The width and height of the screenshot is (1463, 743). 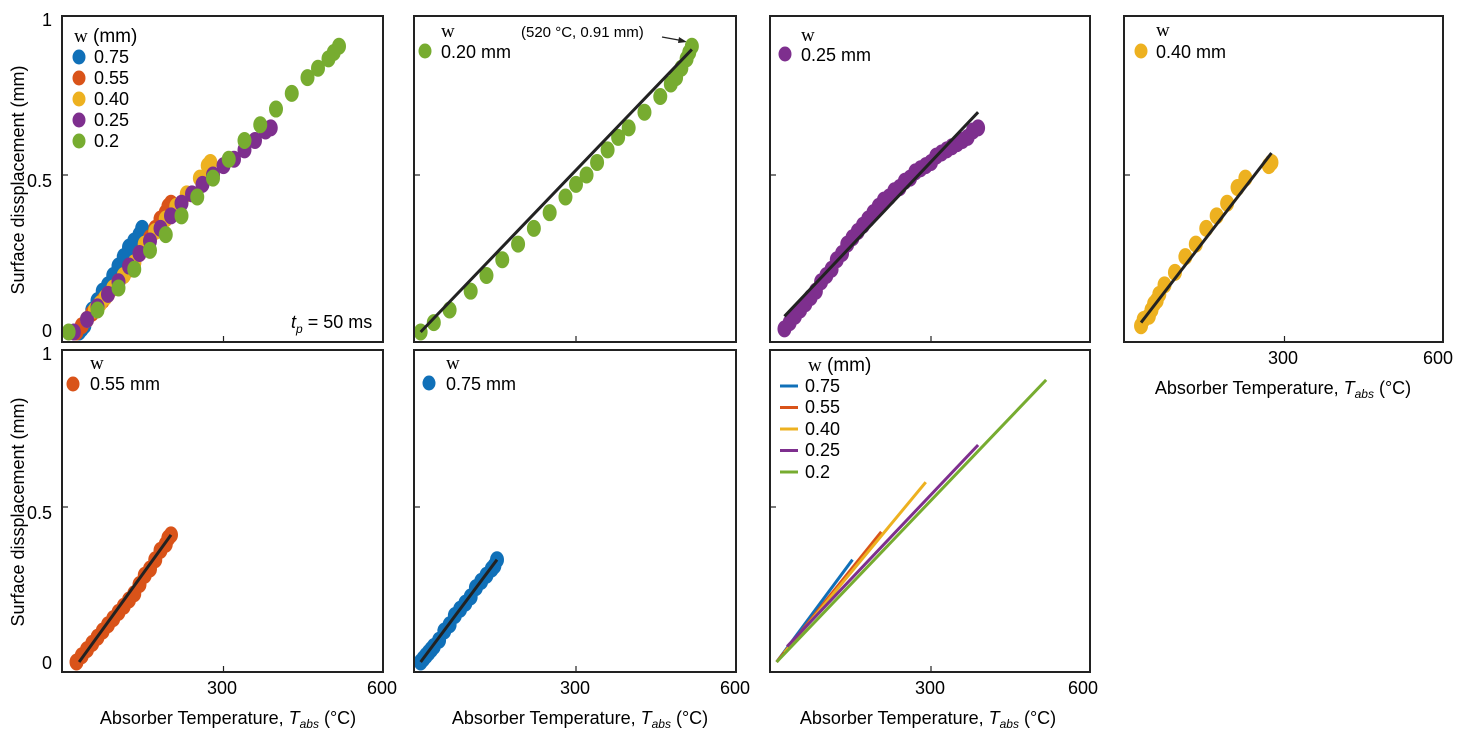 What do you see at coordinates (580, 719) in the screenshot?
I see `xlabel-p5: Absorber Temperature, Tabs (°C)` at bounding box center [580, 719].